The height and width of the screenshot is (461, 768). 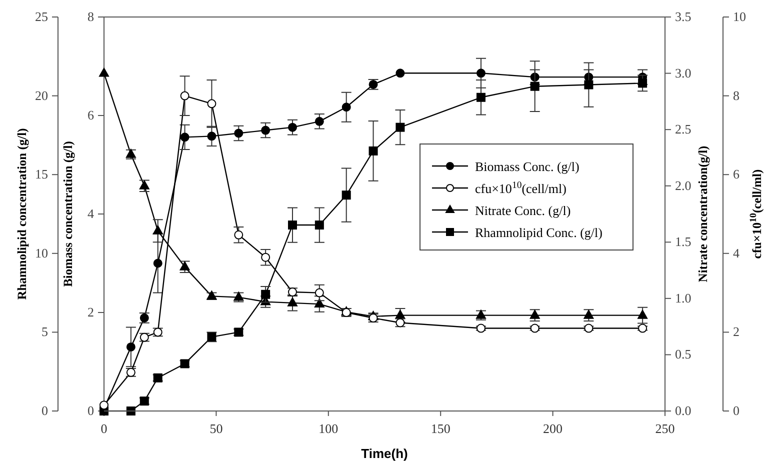 I want to click on y2-tick-label: 0.5, so click(x=683, y=354).